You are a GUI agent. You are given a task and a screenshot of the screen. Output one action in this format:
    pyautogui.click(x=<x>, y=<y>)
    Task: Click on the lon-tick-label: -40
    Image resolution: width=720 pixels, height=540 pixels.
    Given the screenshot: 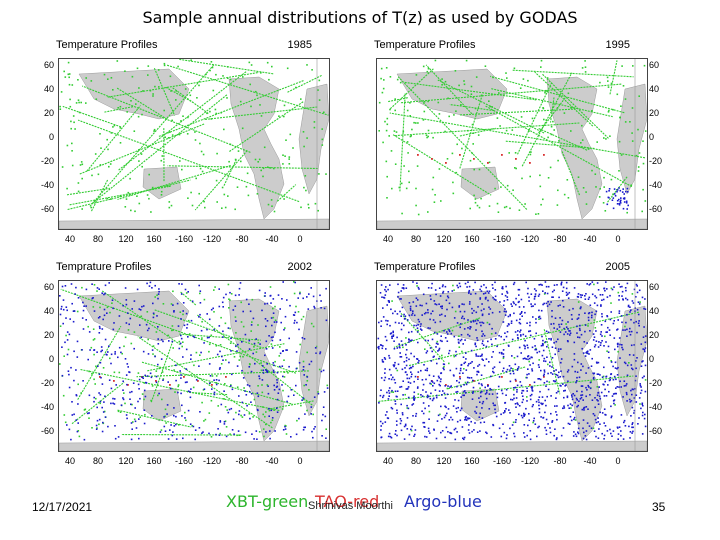 What is the action you would take?
    pyautogui.click(x=272, y=239)
    